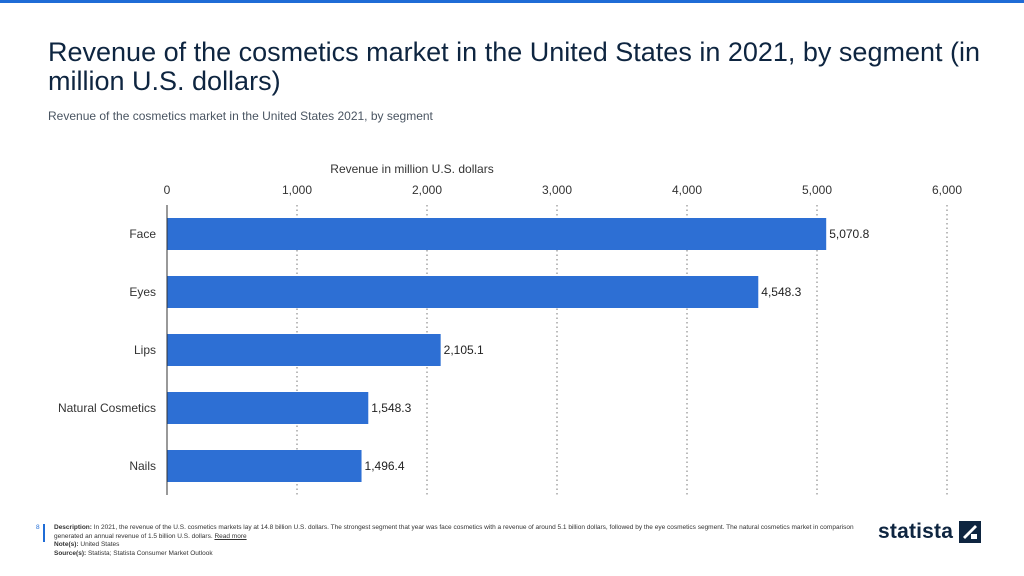 Image resolution: width=1024 pixels, height=576 pixels. What do you see at coordinates (385, 466) in the screenshot?
I see `data-label: 1,496.4` at bounding box center [385, 466].